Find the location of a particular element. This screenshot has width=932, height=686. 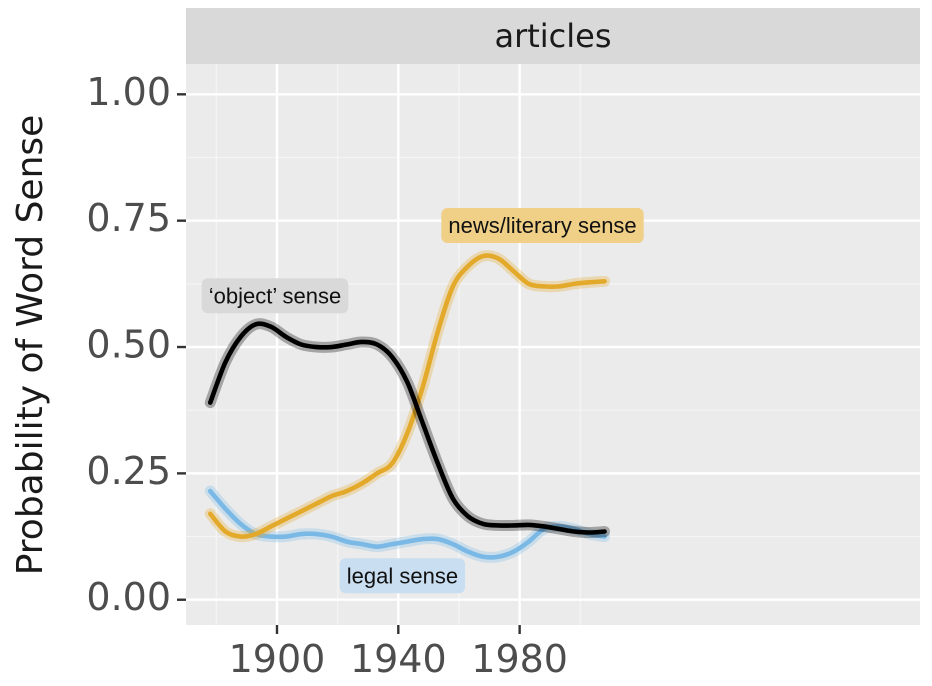

facet-strip: articles is located at coordinates (553, 36).